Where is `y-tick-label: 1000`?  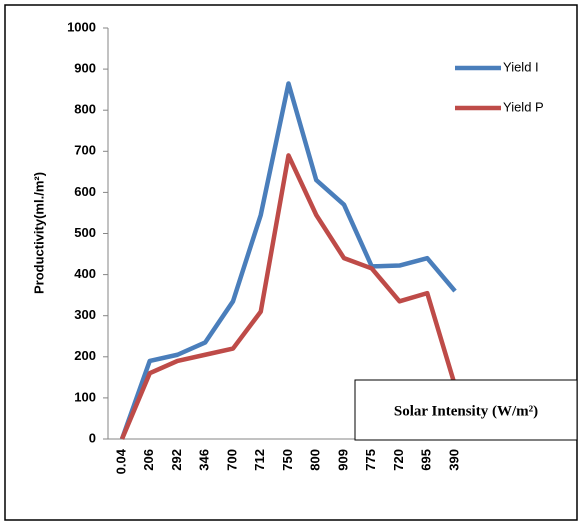
y-tick-label: 1000 is located at coordinates (81, 26).